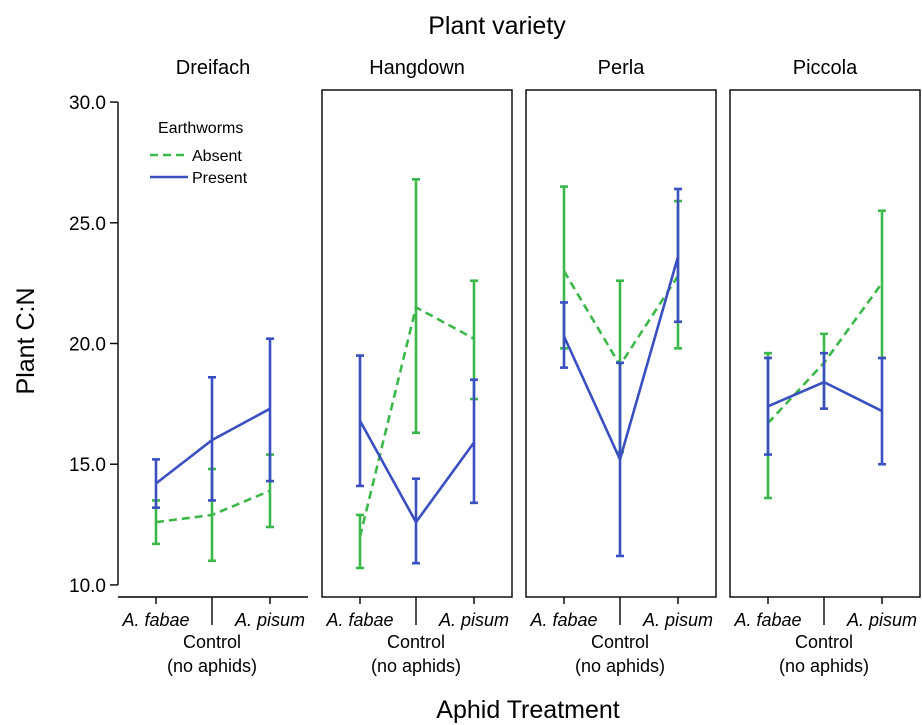  Describe the element at coordinates (87, 465) in the screenshot. I see `y-tick-label: 15.0` at that location.